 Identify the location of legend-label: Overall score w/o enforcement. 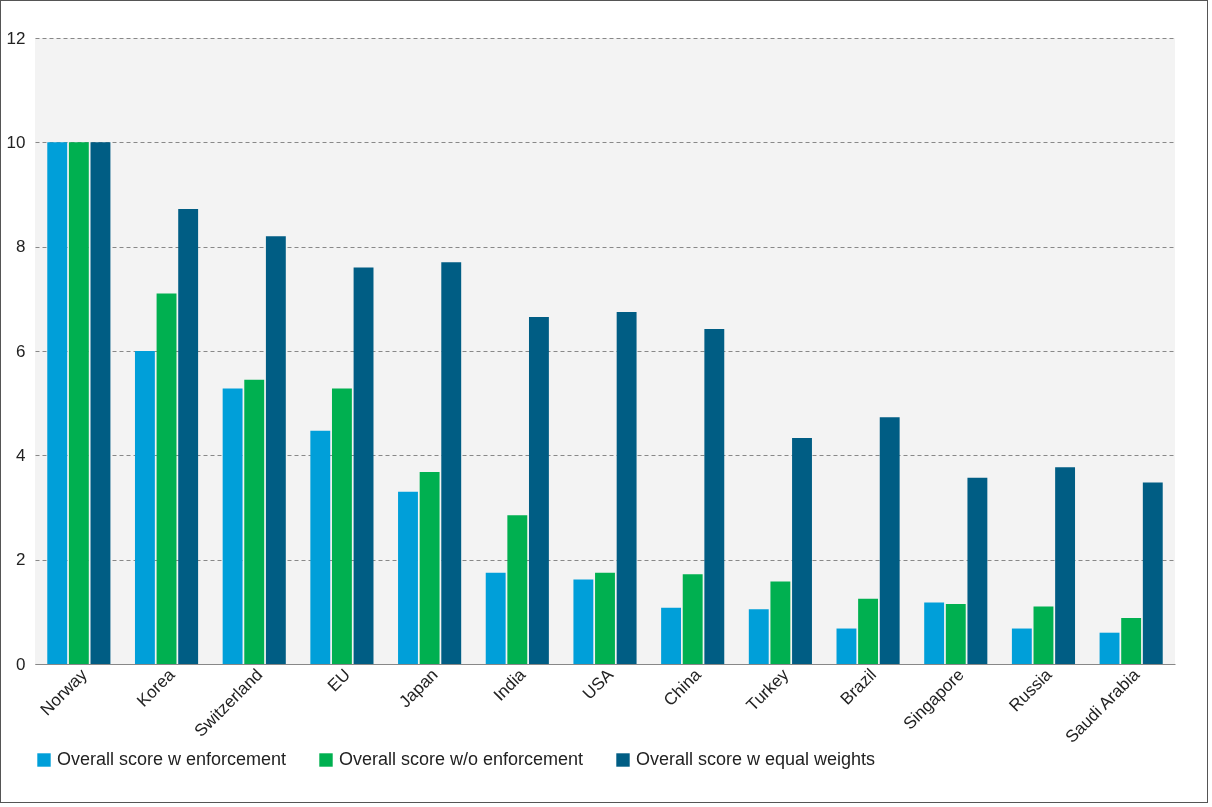
(461, 759).